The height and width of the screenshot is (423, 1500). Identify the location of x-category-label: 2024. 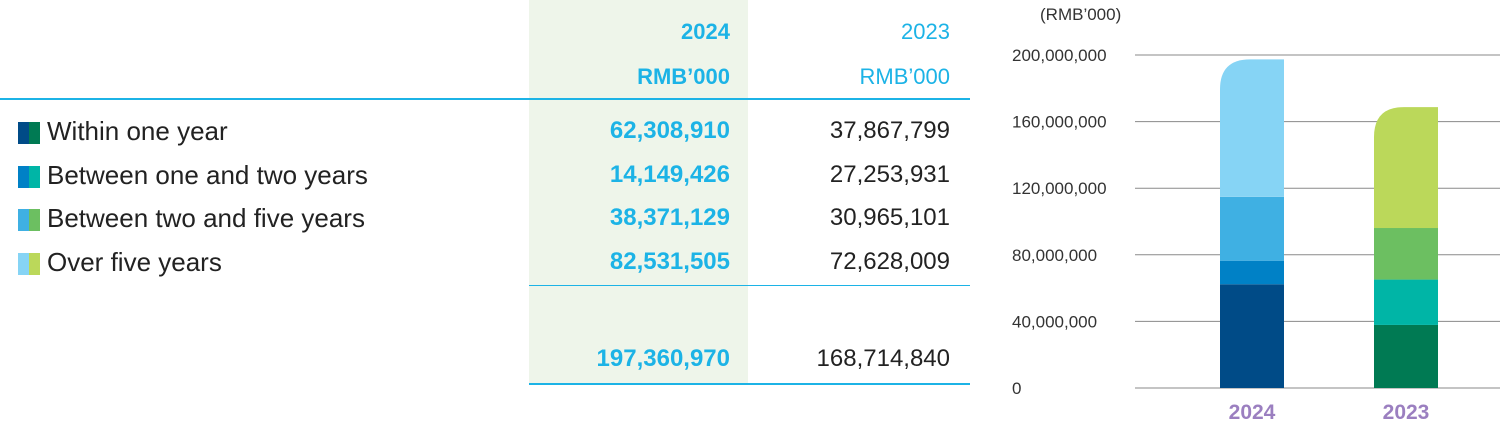
(1252, 412).